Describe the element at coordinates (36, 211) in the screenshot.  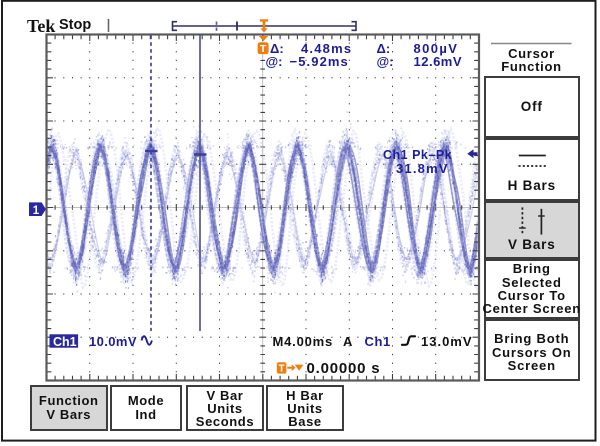
I see `svg-text: 1` at that location.